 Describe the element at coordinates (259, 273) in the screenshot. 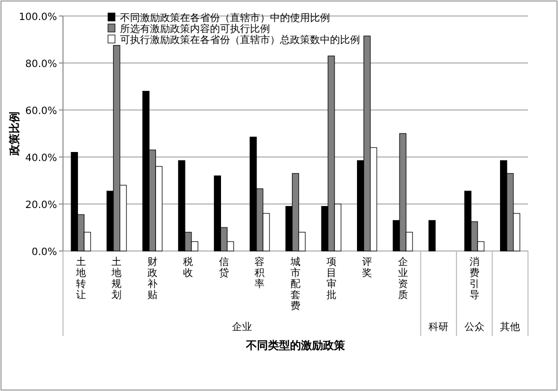

I see `x-tick-label: 容积率` at that location.